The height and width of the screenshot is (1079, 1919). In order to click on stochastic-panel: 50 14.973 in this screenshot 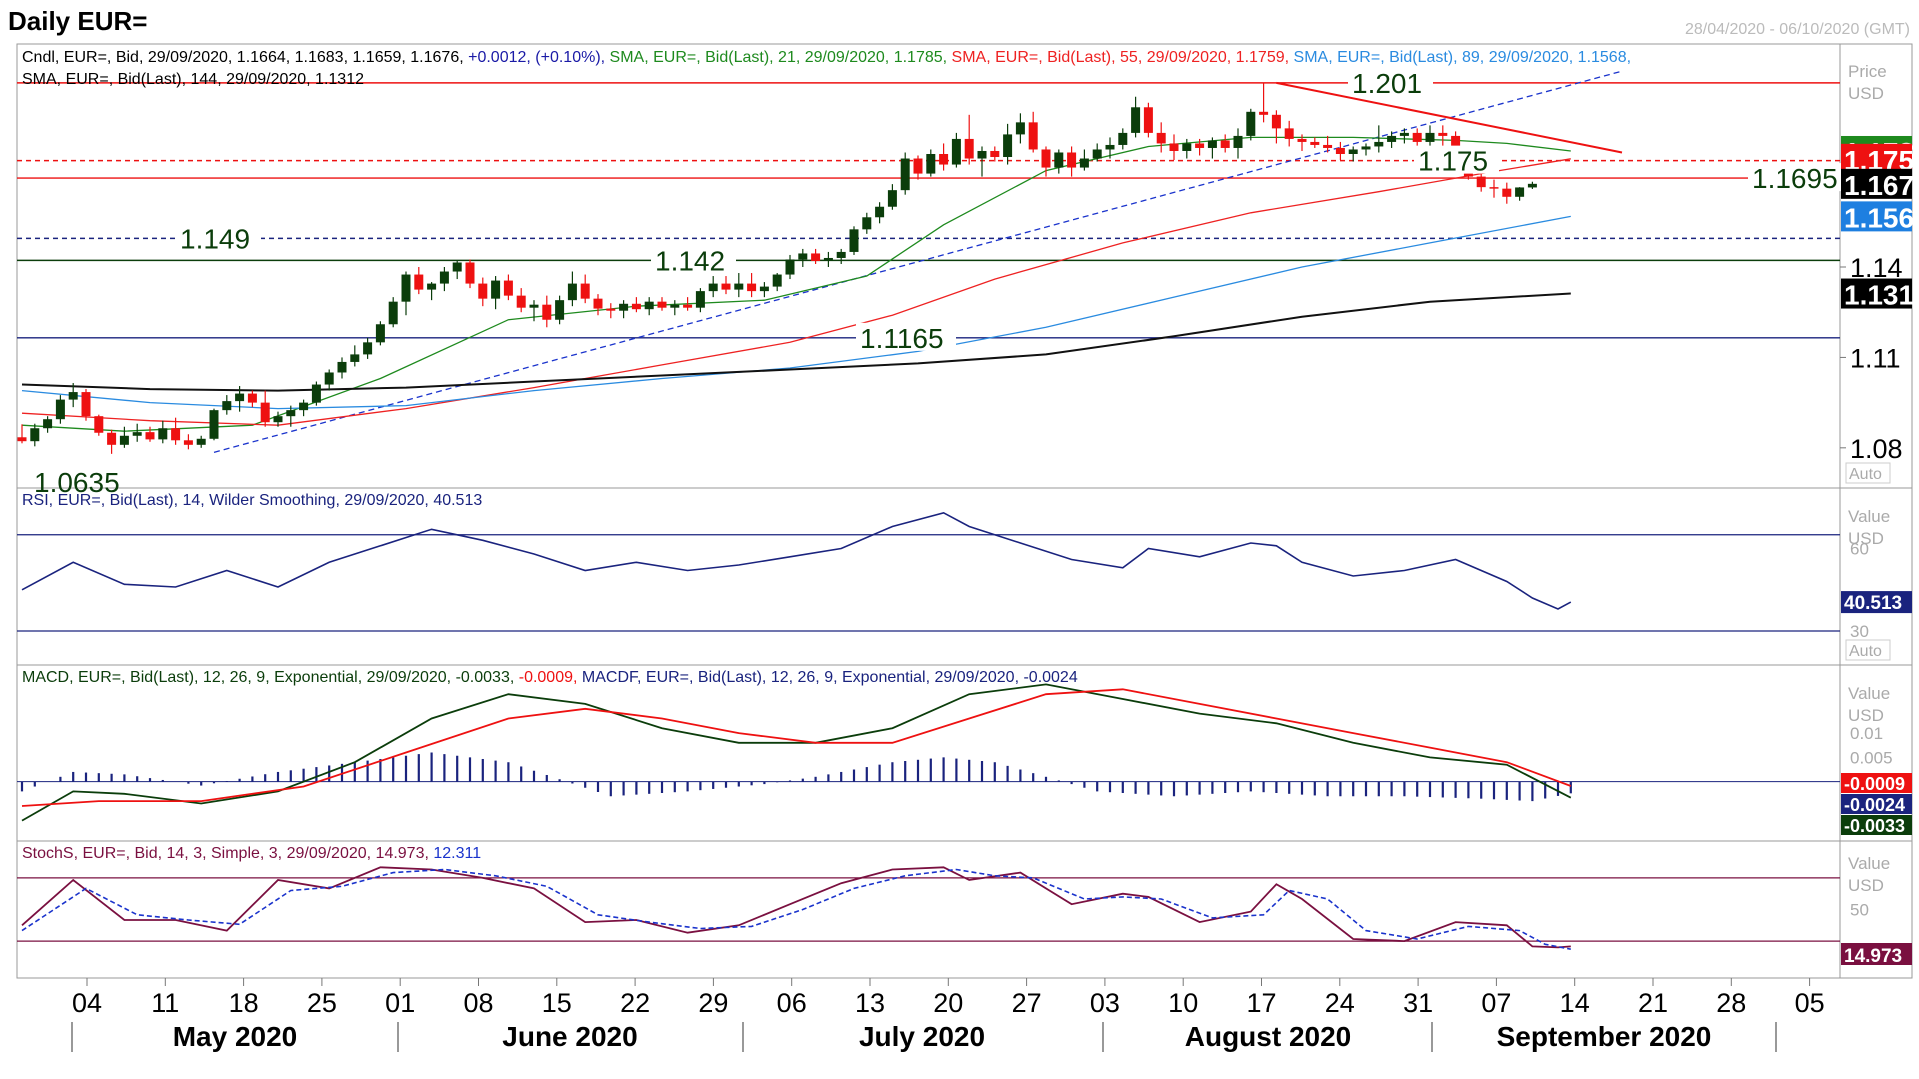, I will do `click(964, 916)`.